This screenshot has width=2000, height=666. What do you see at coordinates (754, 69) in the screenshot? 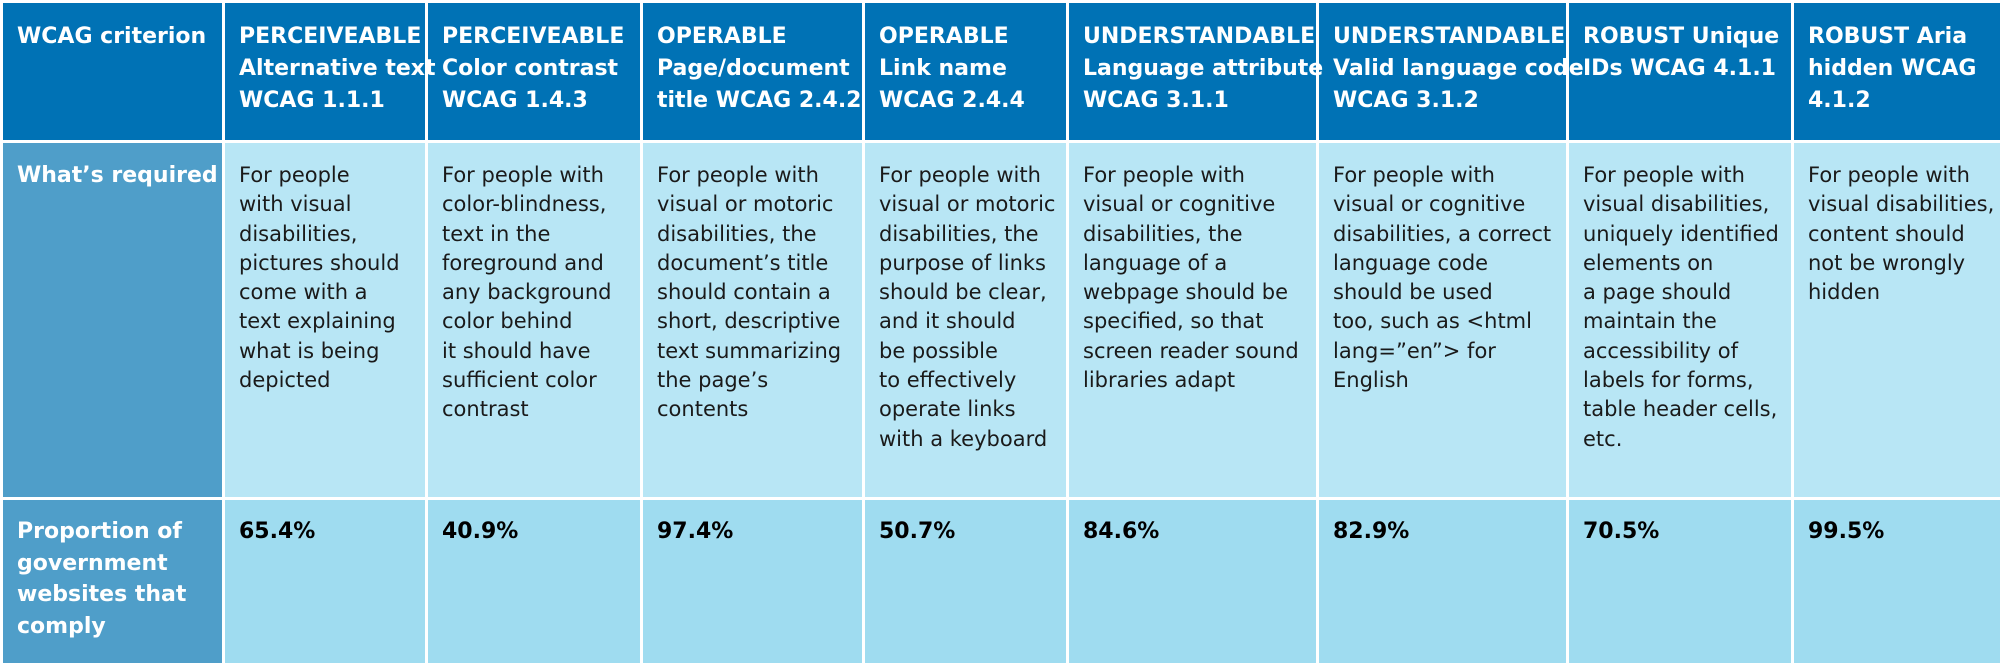
I see `criterion-title-line: Page/document` at bounding box center [754, 69].